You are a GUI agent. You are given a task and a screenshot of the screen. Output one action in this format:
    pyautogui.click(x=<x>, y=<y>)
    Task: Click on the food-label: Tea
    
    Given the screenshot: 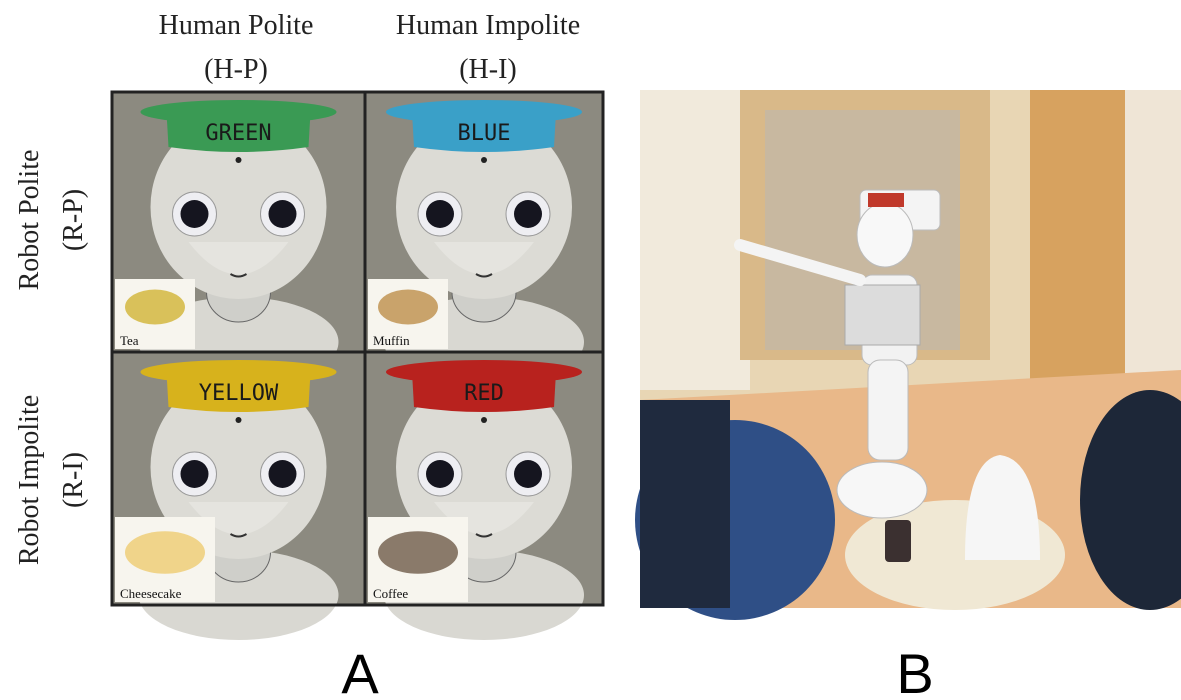 What is the action you would take?
    pyautogui.click(x=129, y=340)
    